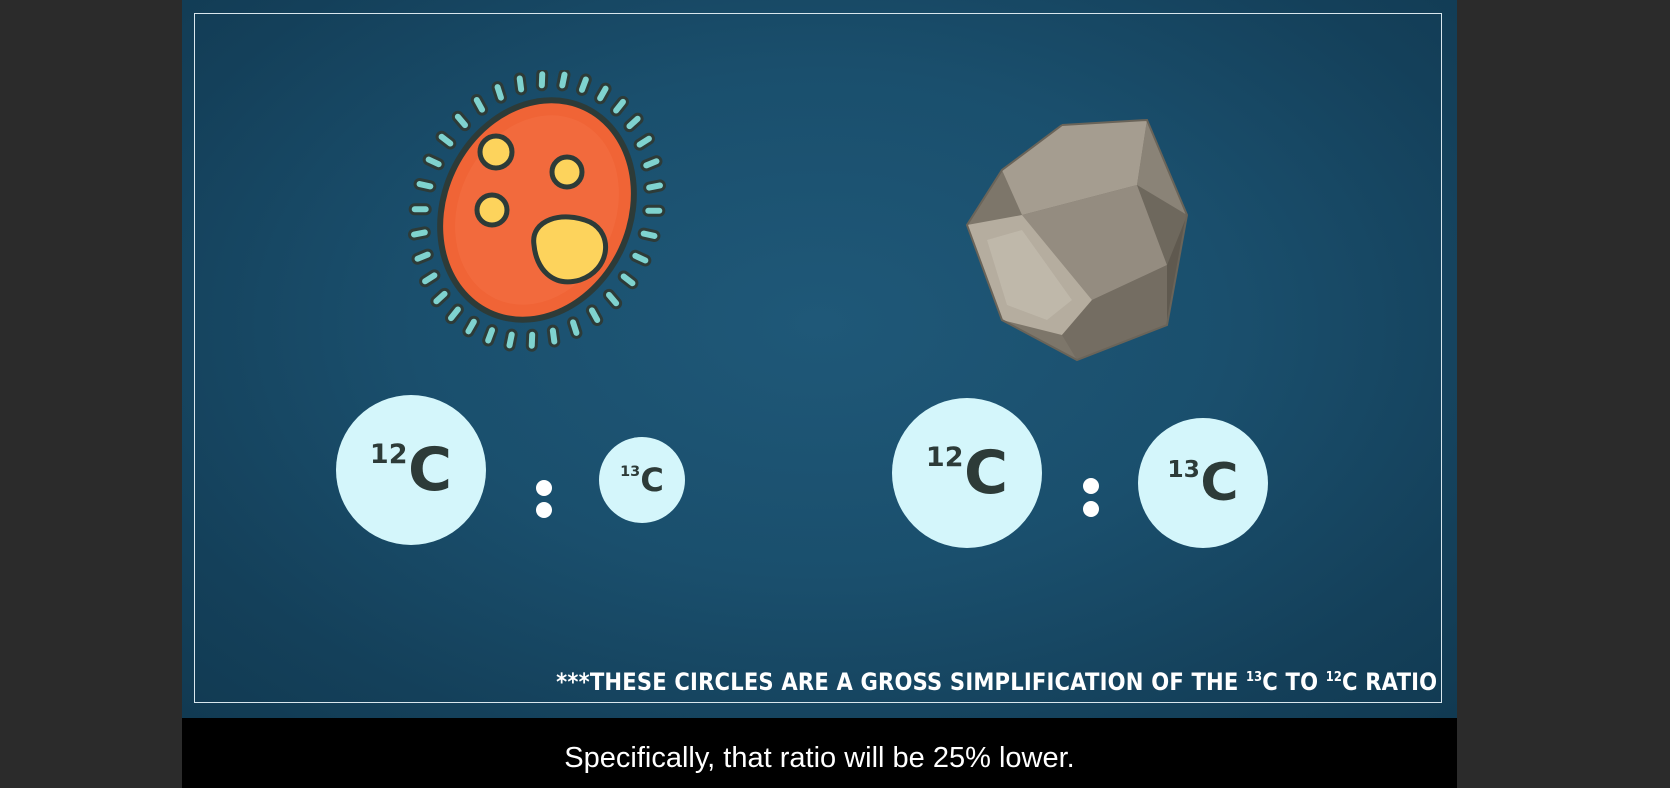 The image size is (1670, 788). What do you see at coordinates (1333, 677) in the screenshot?
I see `footnote-isotope-b: 12` at bounding box center [1333, 677].